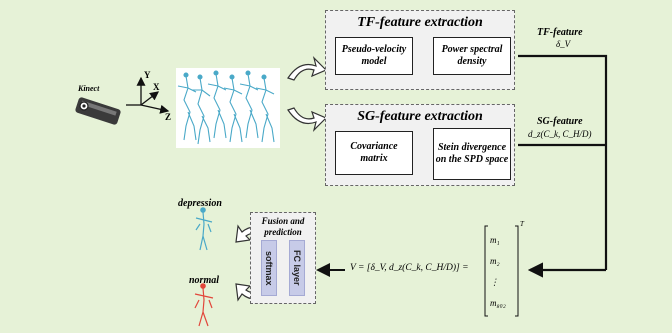 This screenshot has width=672, height=333. I want to click on stein-divergence-box: Stein divergence on the SPD space, so click(472, 154).